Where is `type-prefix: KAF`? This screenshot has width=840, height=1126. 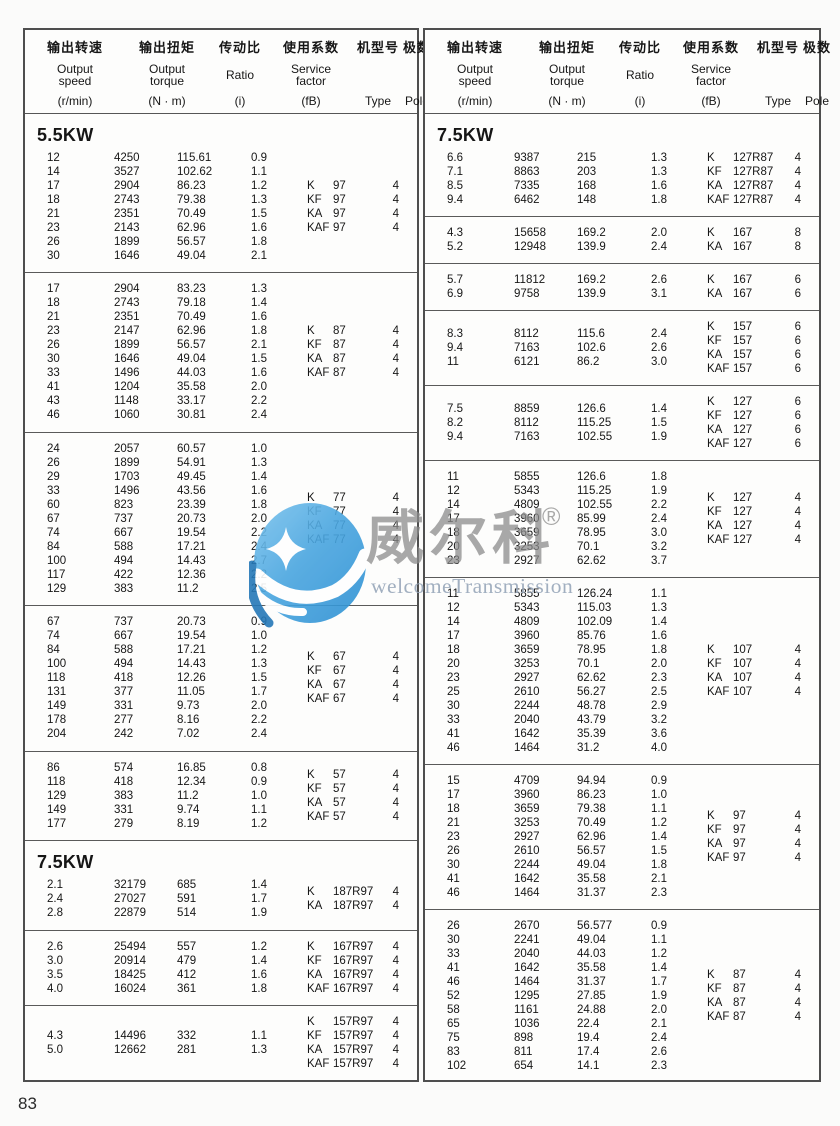 type-prefix: KAF is located at coordinates (318, 699).